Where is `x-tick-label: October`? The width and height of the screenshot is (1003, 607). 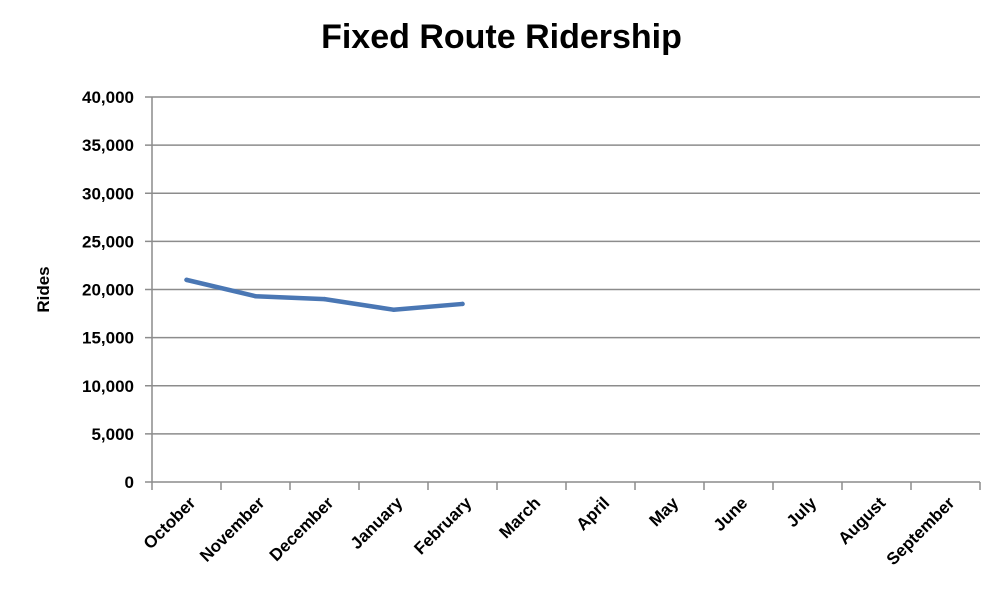
x-tick-label: October is located at coordinates (170, 523).